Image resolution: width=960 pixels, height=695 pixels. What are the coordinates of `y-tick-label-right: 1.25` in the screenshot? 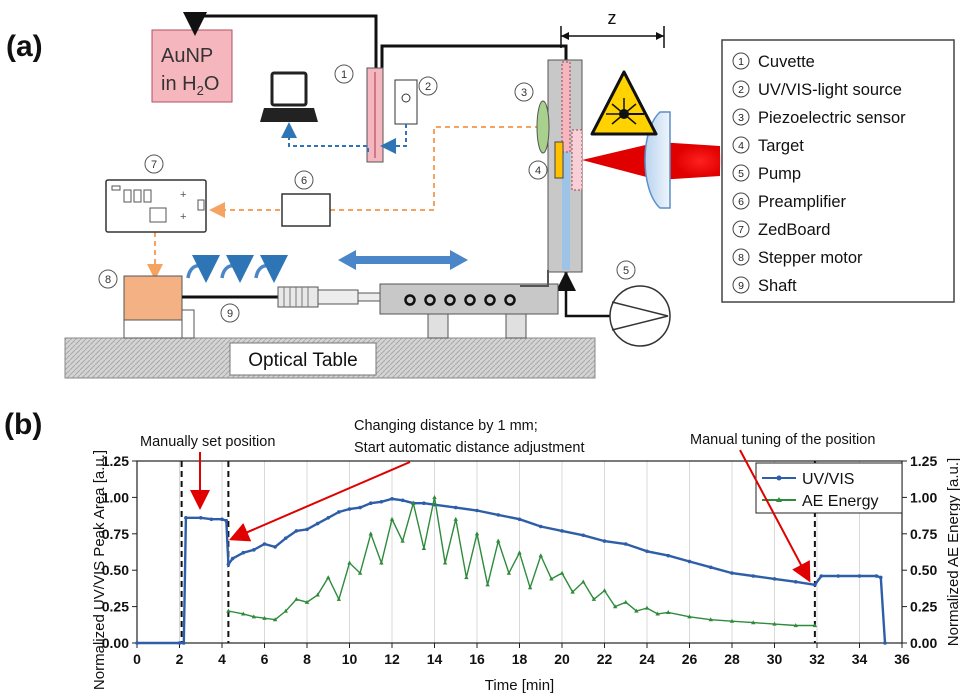 It's located at (923, 461).